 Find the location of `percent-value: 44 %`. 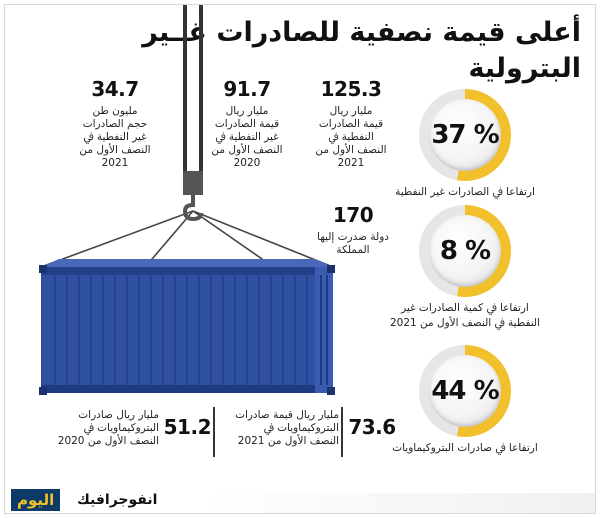

percent-value: 44 % is located at coordinates (465, 391).